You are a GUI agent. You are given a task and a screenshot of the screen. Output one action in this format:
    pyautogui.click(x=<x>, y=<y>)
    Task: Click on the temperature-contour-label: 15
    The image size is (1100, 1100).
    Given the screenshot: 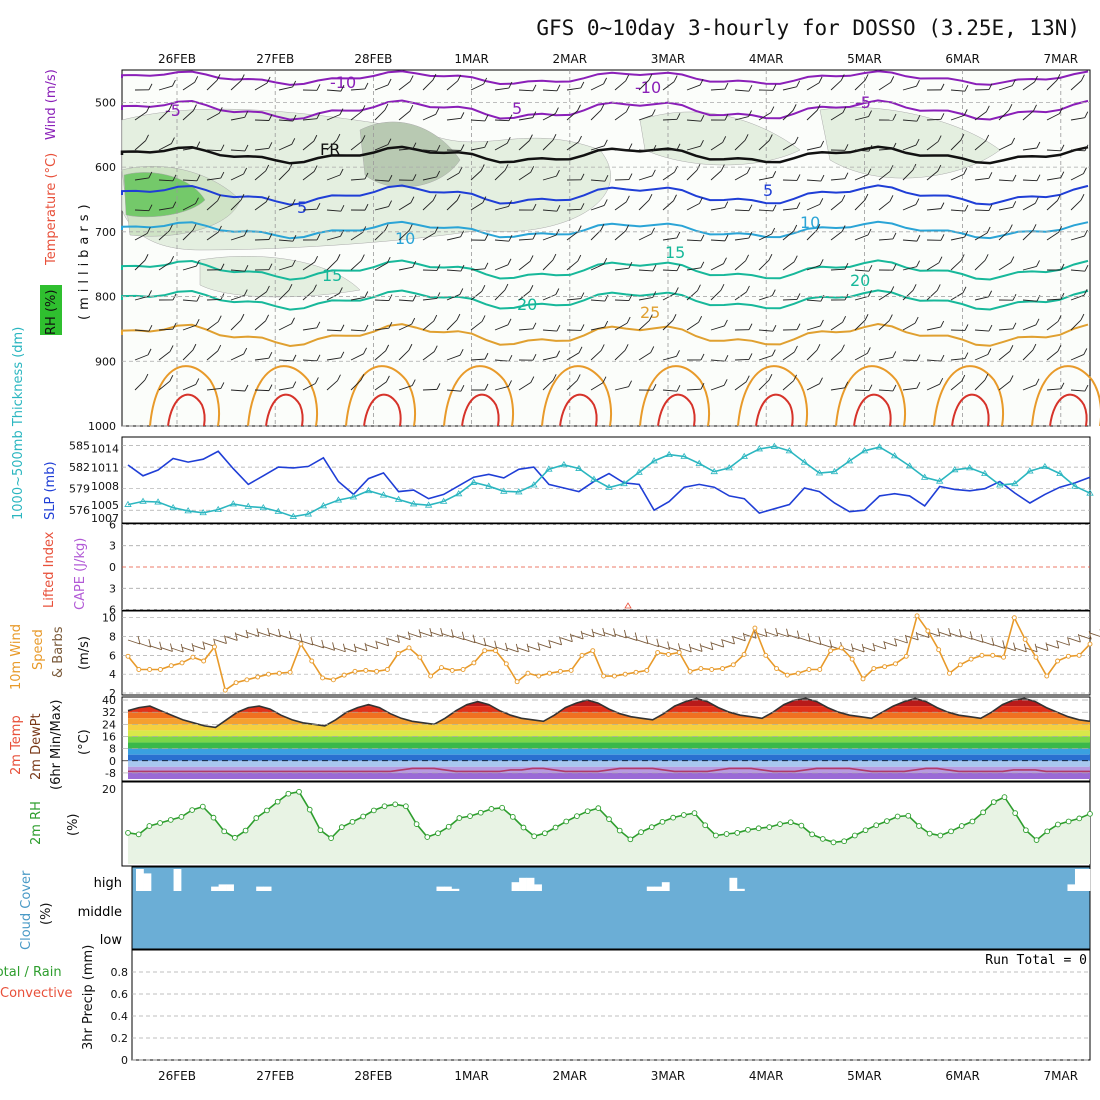 What is the action you would take?
    pyautogui.click(x=332, y=275)
    